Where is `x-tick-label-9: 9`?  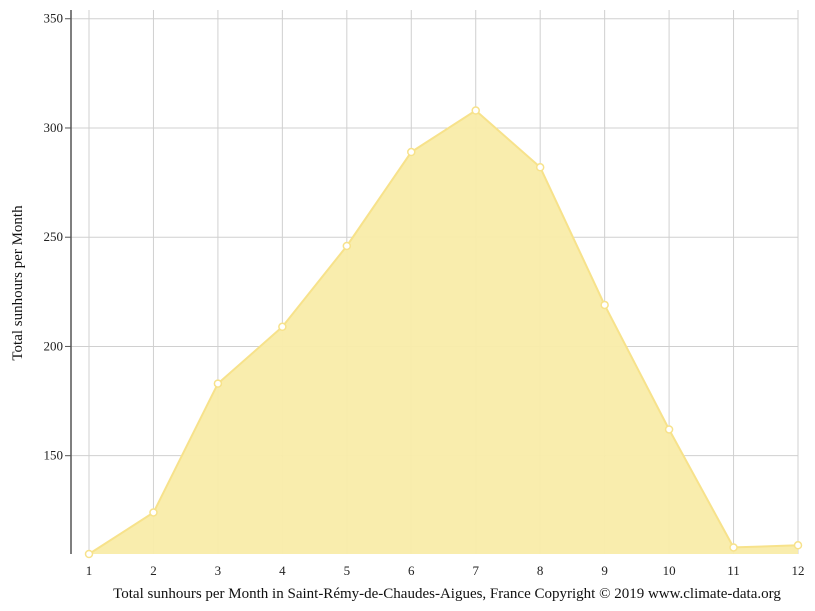
x-tick-label-9: 9 is located at coordinates (604, 570).